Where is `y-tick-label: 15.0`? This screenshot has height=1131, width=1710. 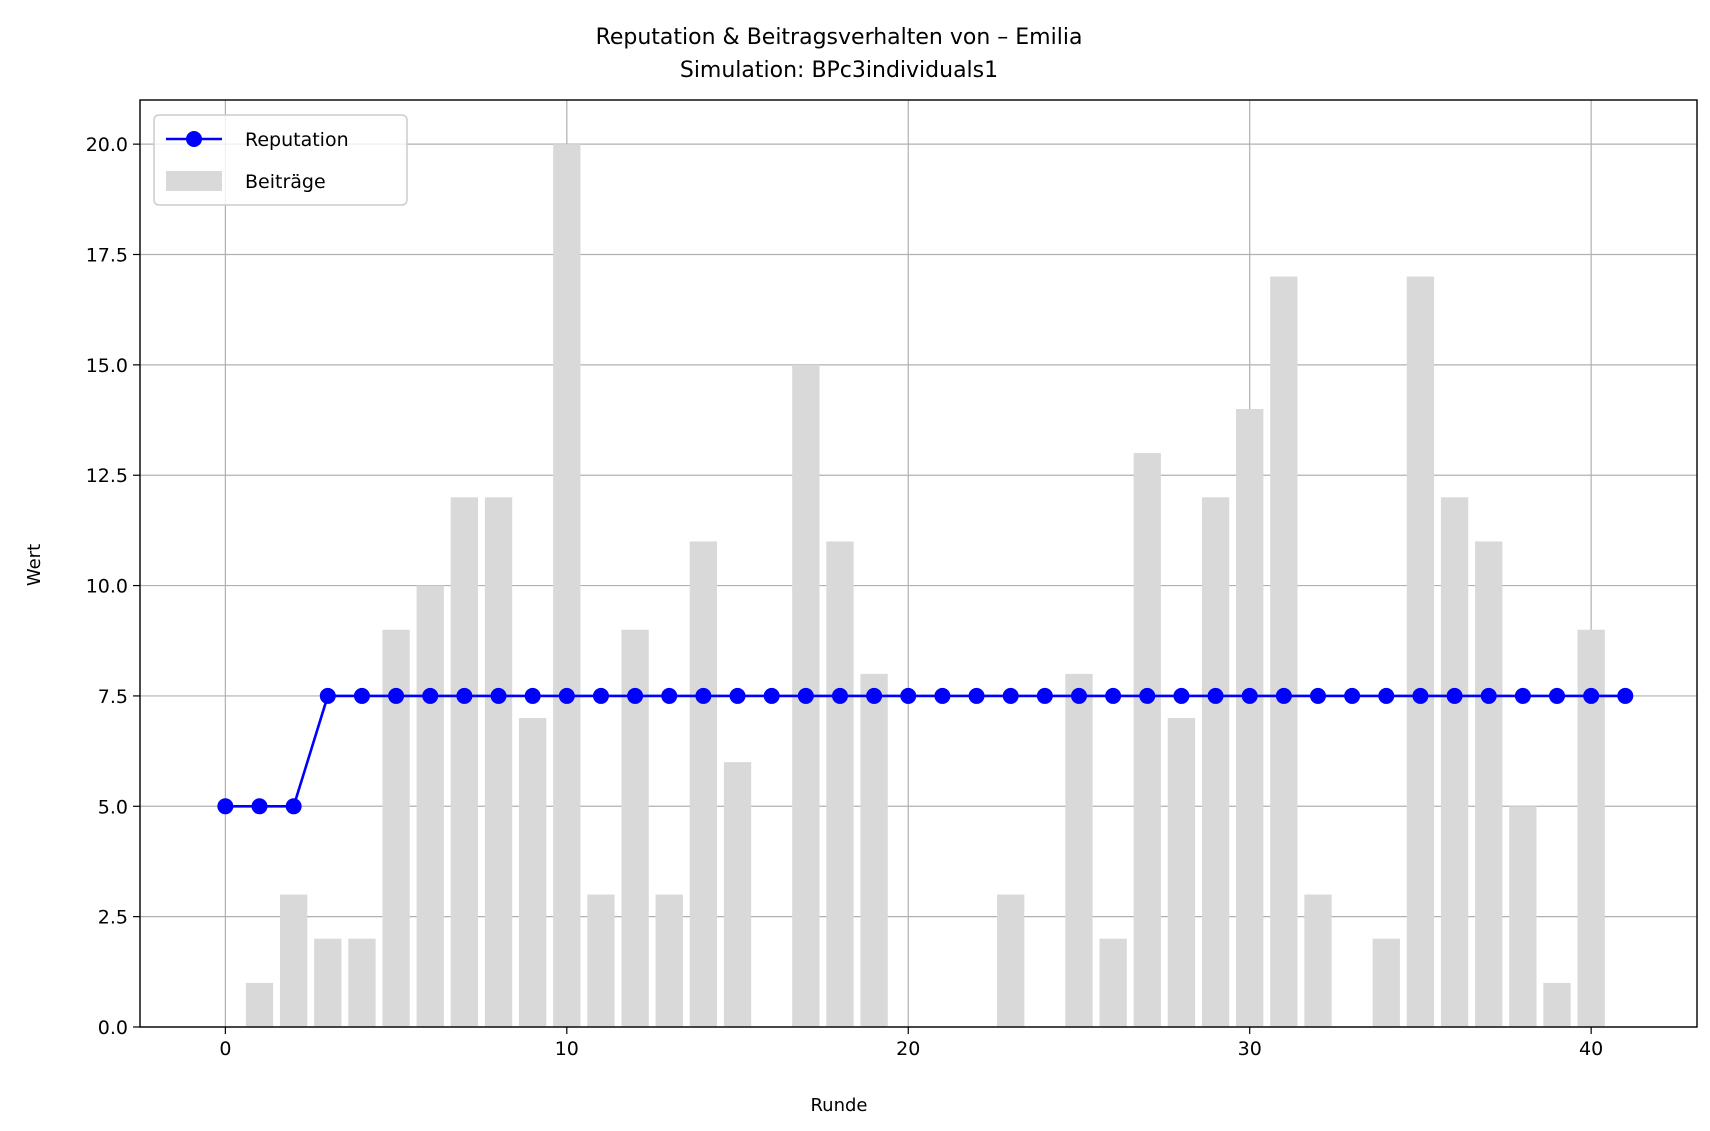 y-tick-label: 15.0 is located at coordinates (107, 366).